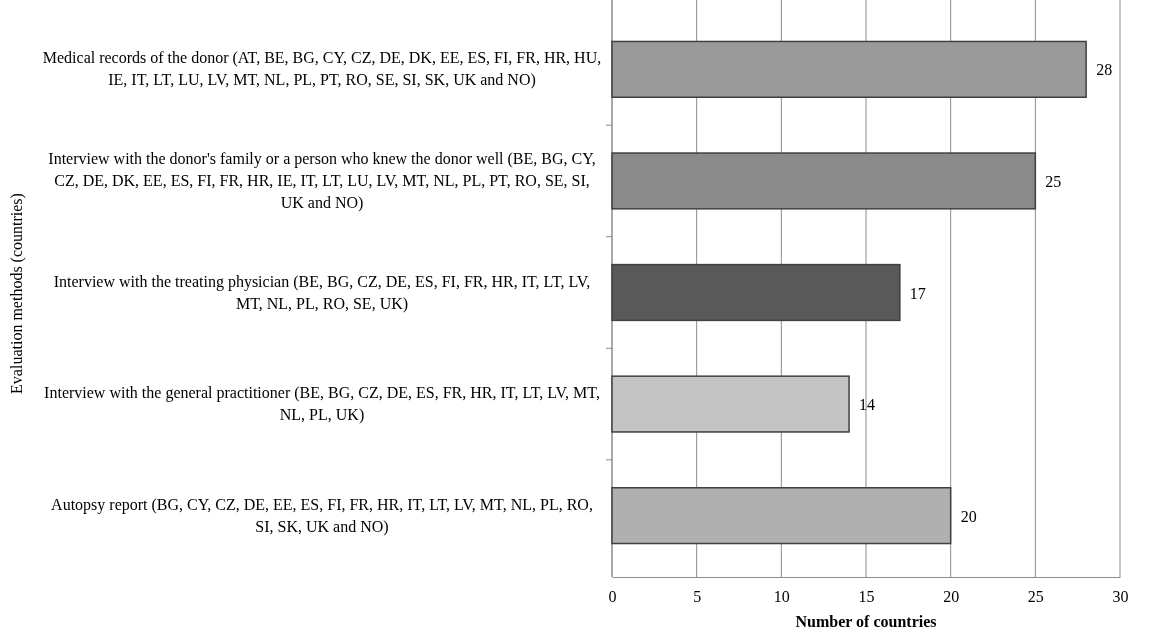 This screenshot has height=639, width=1160. I want to click on x-tick-label: 10, so click(781, 597).